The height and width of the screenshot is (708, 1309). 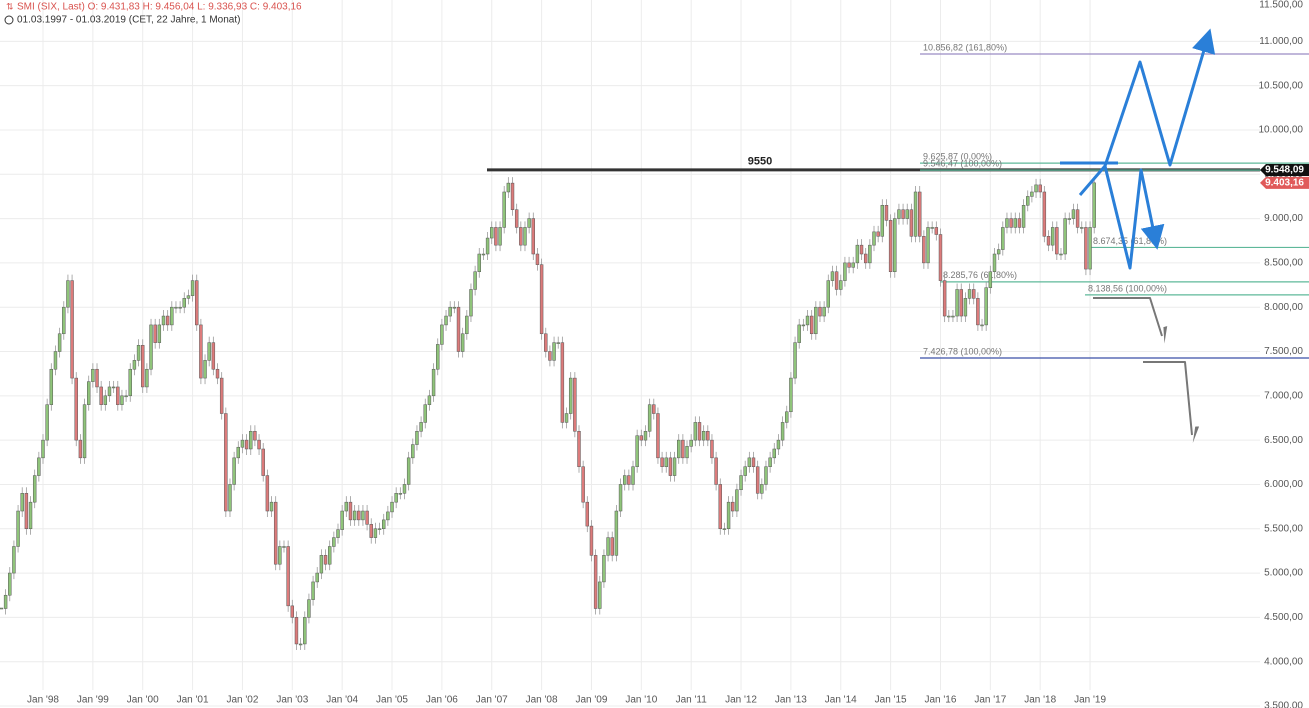 What do you see at coordinates (962, 351) in the screenshot?
I see `fib-label: 7.426,78 (100,00%)` at bounding box center [962, 351].